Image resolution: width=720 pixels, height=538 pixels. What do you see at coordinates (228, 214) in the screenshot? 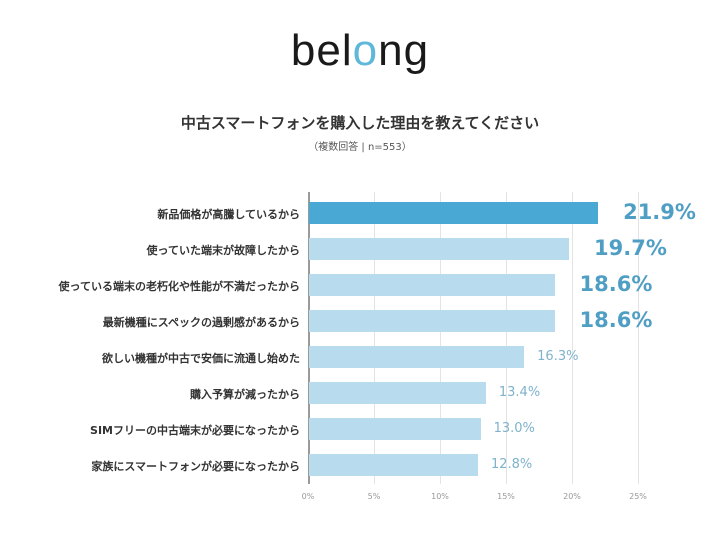
I see `category-label: 新品価格が高騰しているから` at bounding box center [228, 214].